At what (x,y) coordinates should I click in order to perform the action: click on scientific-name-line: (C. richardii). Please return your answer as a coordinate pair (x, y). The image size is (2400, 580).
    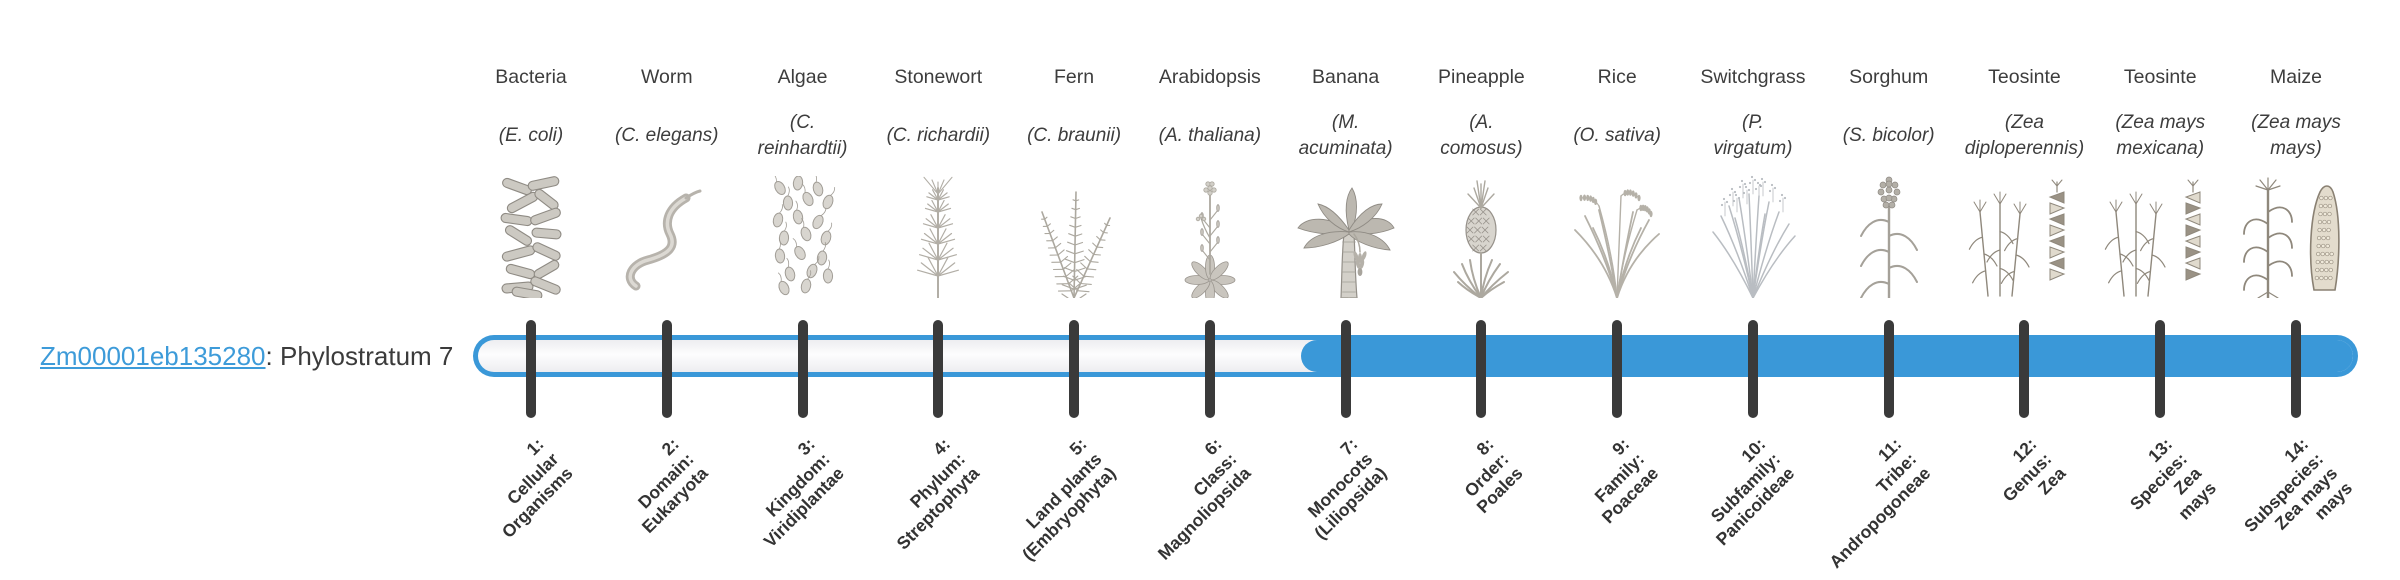
    Looking at the image, I should click on (938, 135).